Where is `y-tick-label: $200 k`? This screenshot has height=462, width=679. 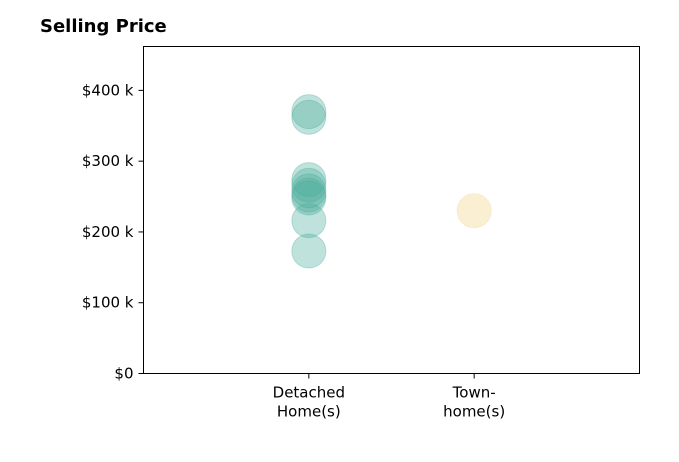
y-tick-label: $200 k is located at coordinates (108, 232).